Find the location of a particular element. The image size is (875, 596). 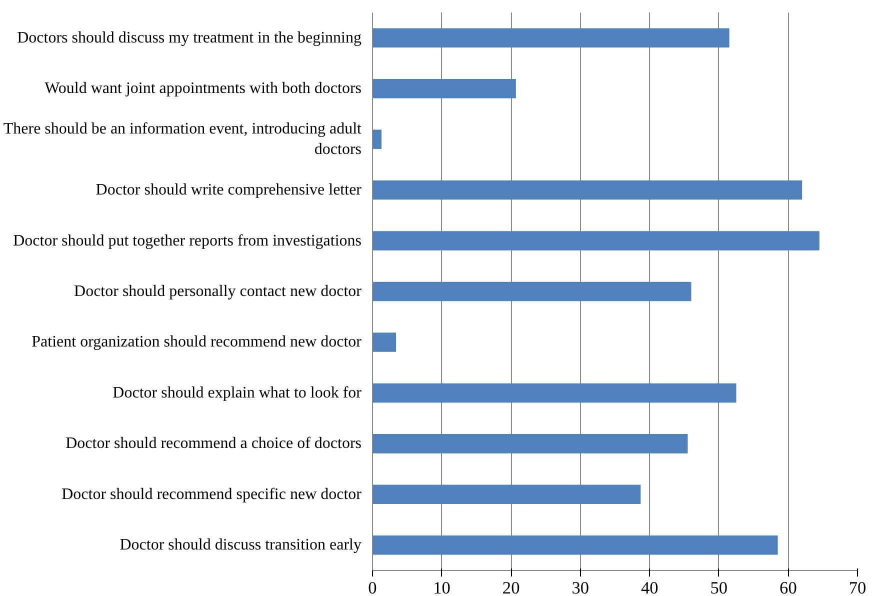

y-tick-label: Doctor should explain what to look for is located at coordinates (237, 393).